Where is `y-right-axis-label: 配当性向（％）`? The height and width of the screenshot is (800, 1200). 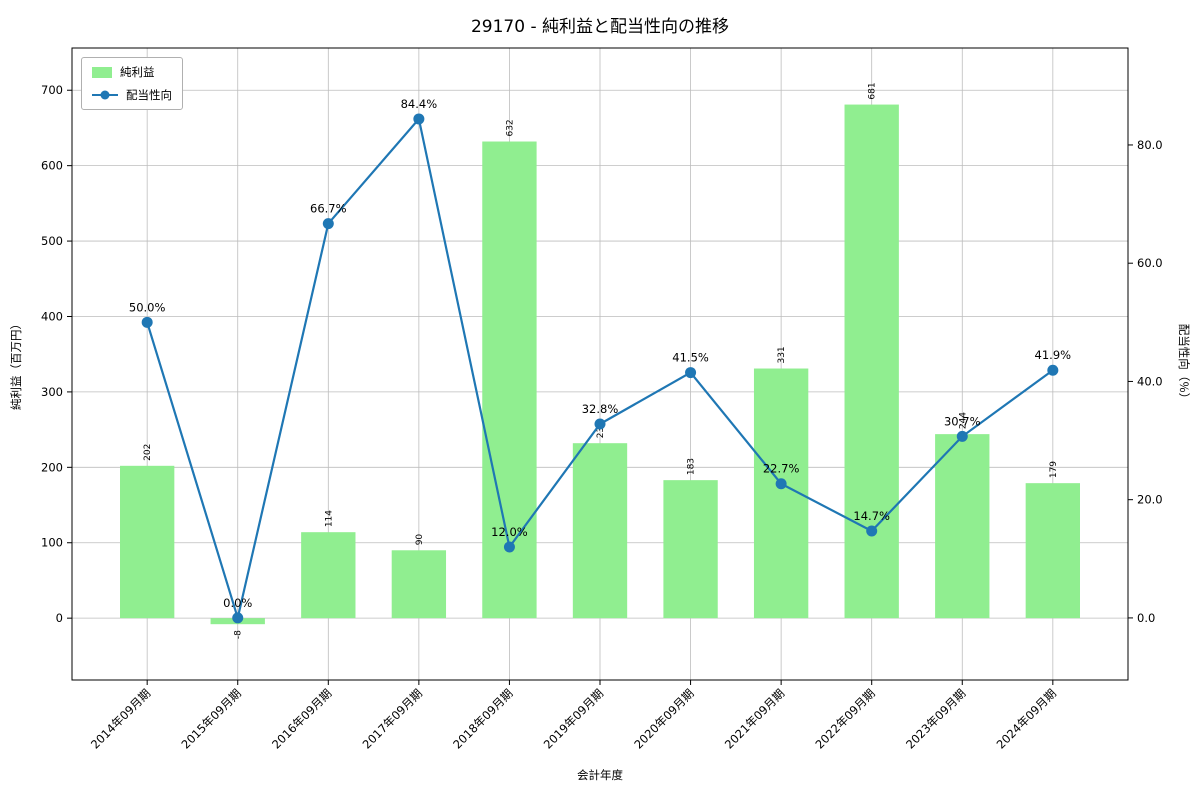 y-right-axis-label: 配当性向（％） is located at coordinates (1184, 364).